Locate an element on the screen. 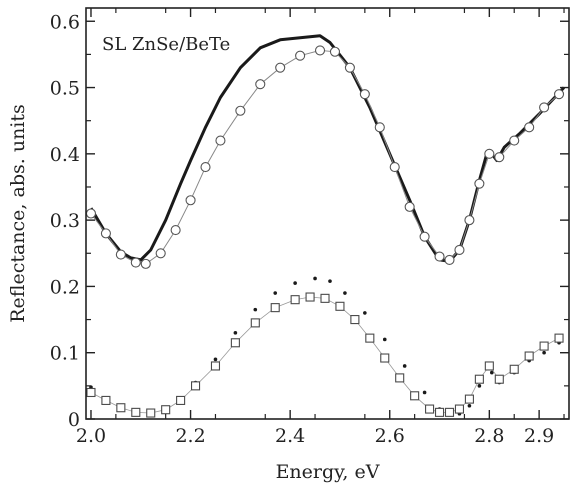  y-tick-label: 0.1 is located at coordinates (65, 354).